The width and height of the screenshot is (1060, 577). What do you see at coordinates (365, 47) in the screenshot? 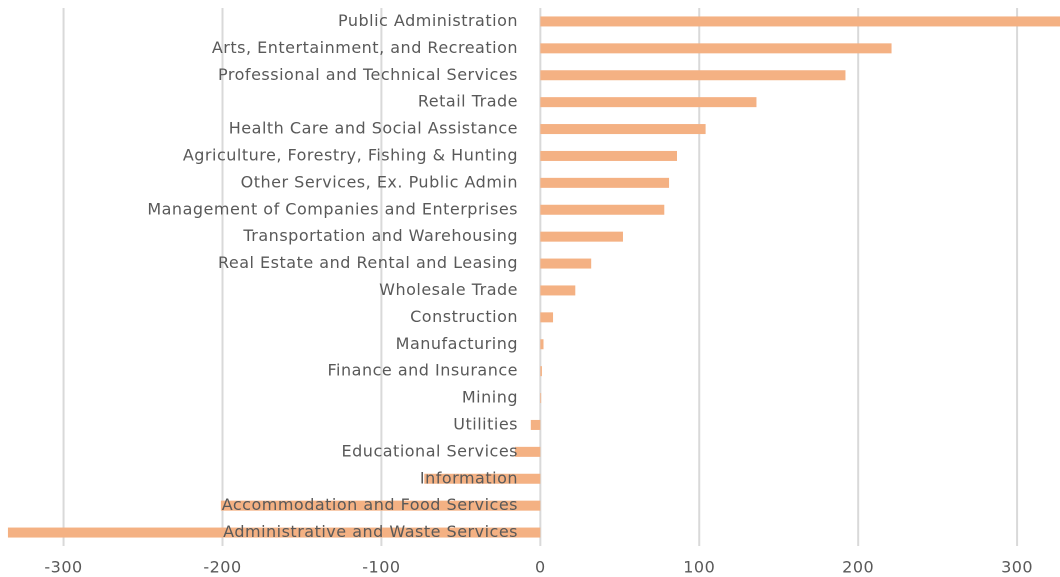
I see `y-tick-label: Arts, Entertainment, and Recreation` at bounding box center [365, 47].